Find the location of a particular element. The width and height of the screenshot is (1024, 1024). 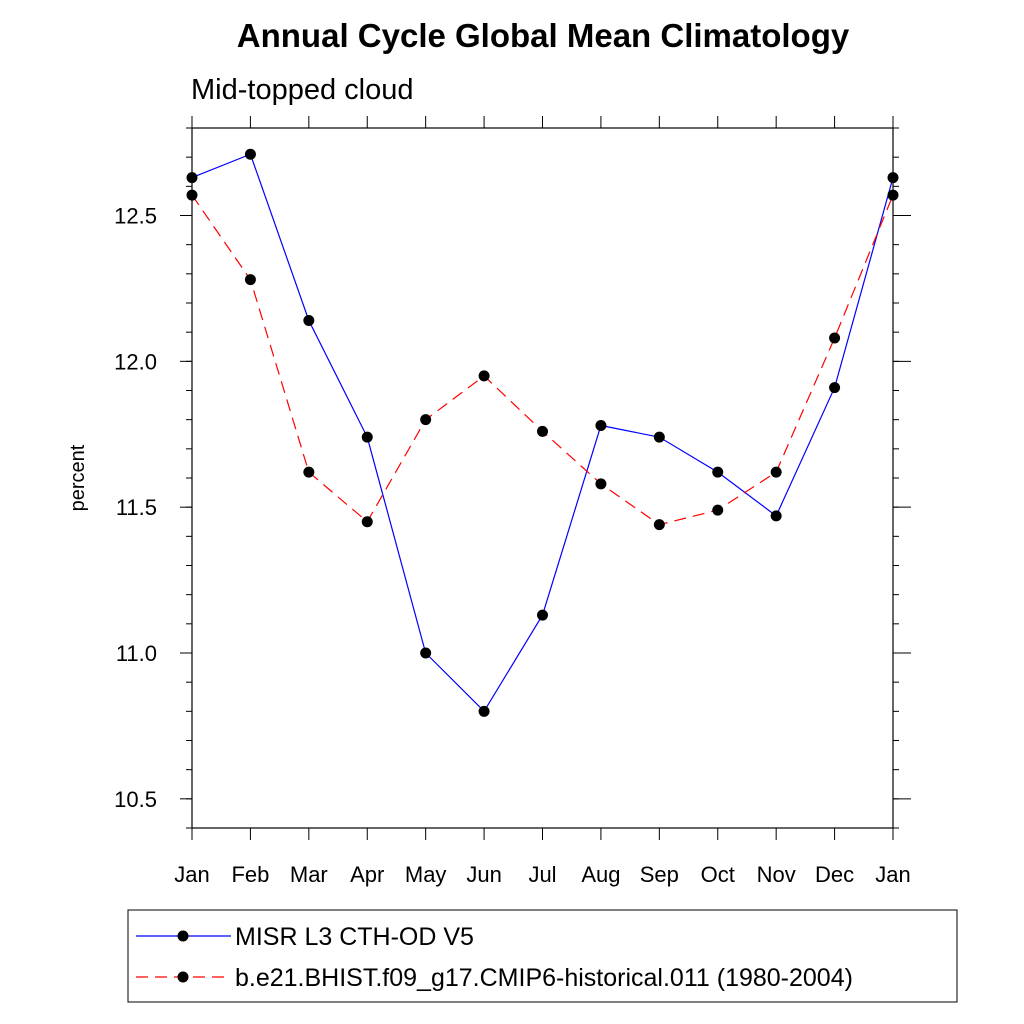

x-tick-label: Jun is located at coordinates (483, 874).